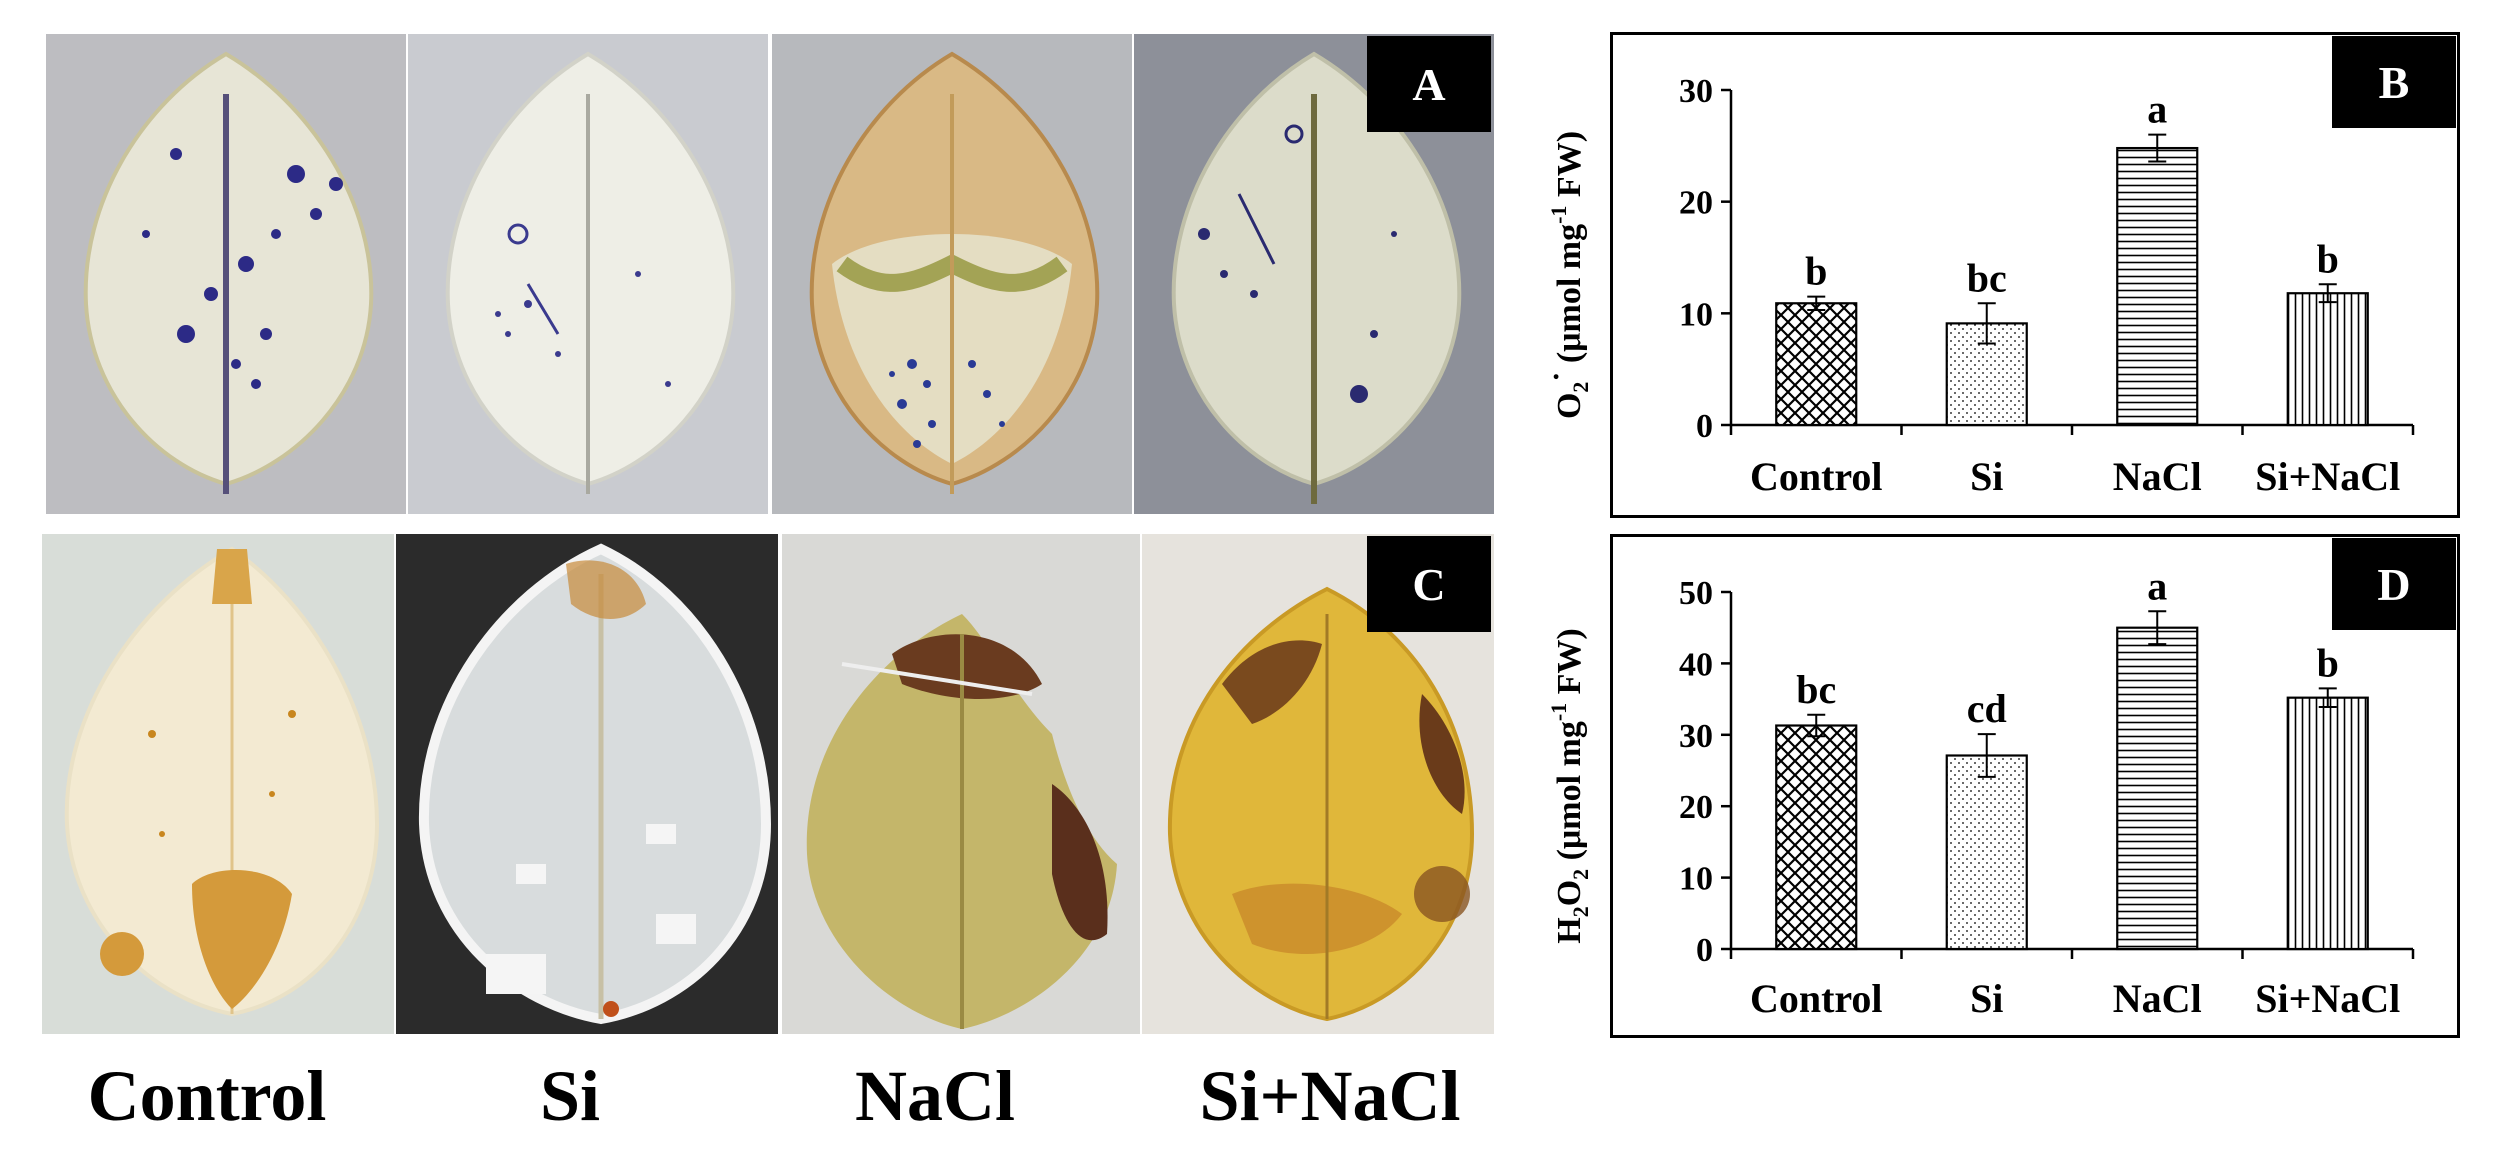 The width and height of the screenshot is (2495, 1150). I want to click on chart-b-bar-control, so click(1816, 364).